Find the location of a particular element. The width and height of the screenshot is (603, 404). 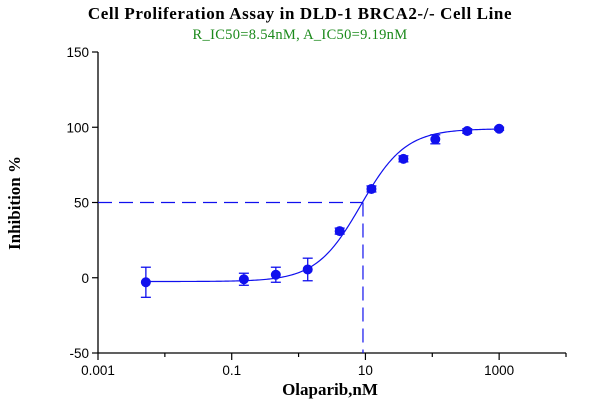

x-tick-label: 1000 is located at coordinates (499, 370).